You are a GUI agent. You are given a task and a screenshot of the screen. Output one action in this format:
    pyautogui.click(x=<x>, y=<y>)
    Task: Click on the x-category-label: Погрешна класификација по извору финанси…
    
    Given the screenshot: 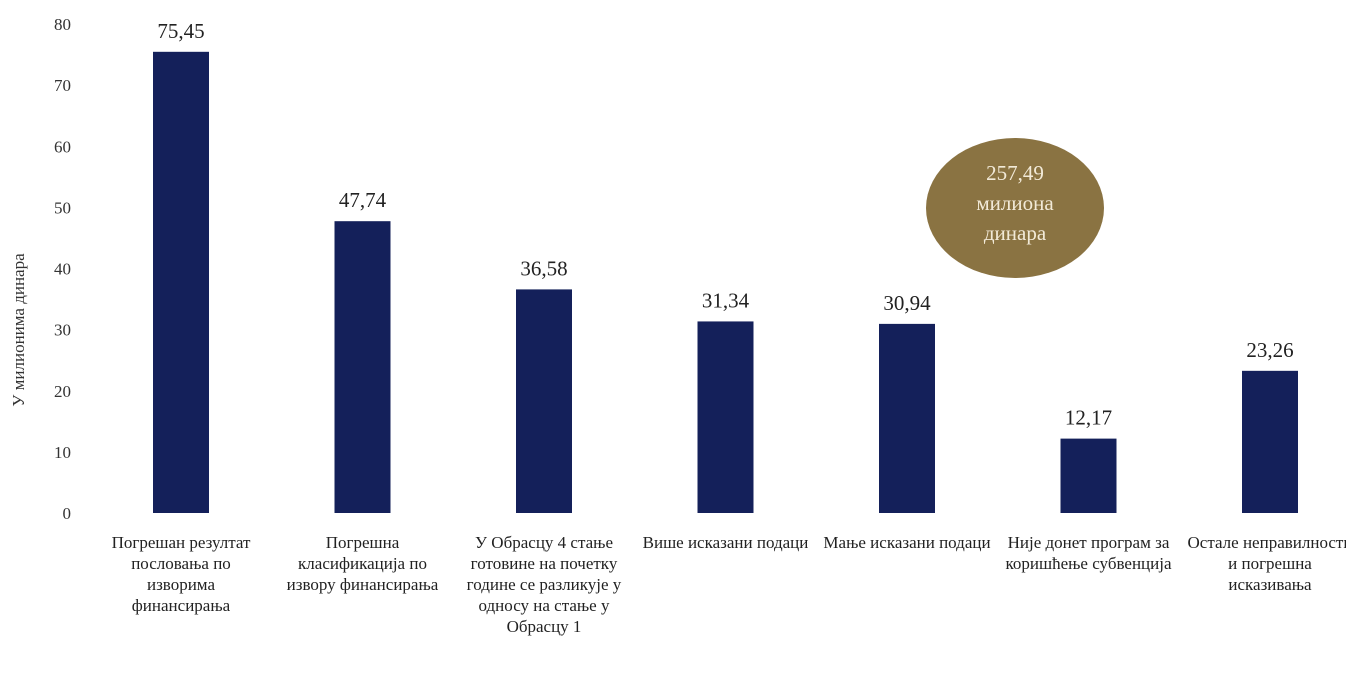 What is the action you would take?
    pyautogui.click(x=362, y=563)
    